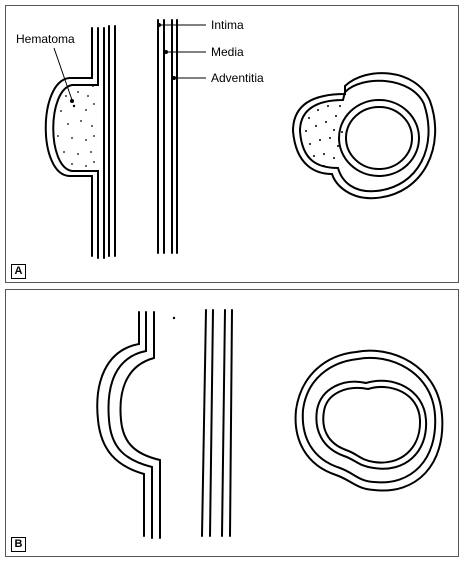 This screenshot has width=464, height=561. What do you see at coordinates (227, 52) in the screenshot?
I see `media-label: Media` at bounding box center [227, 52].